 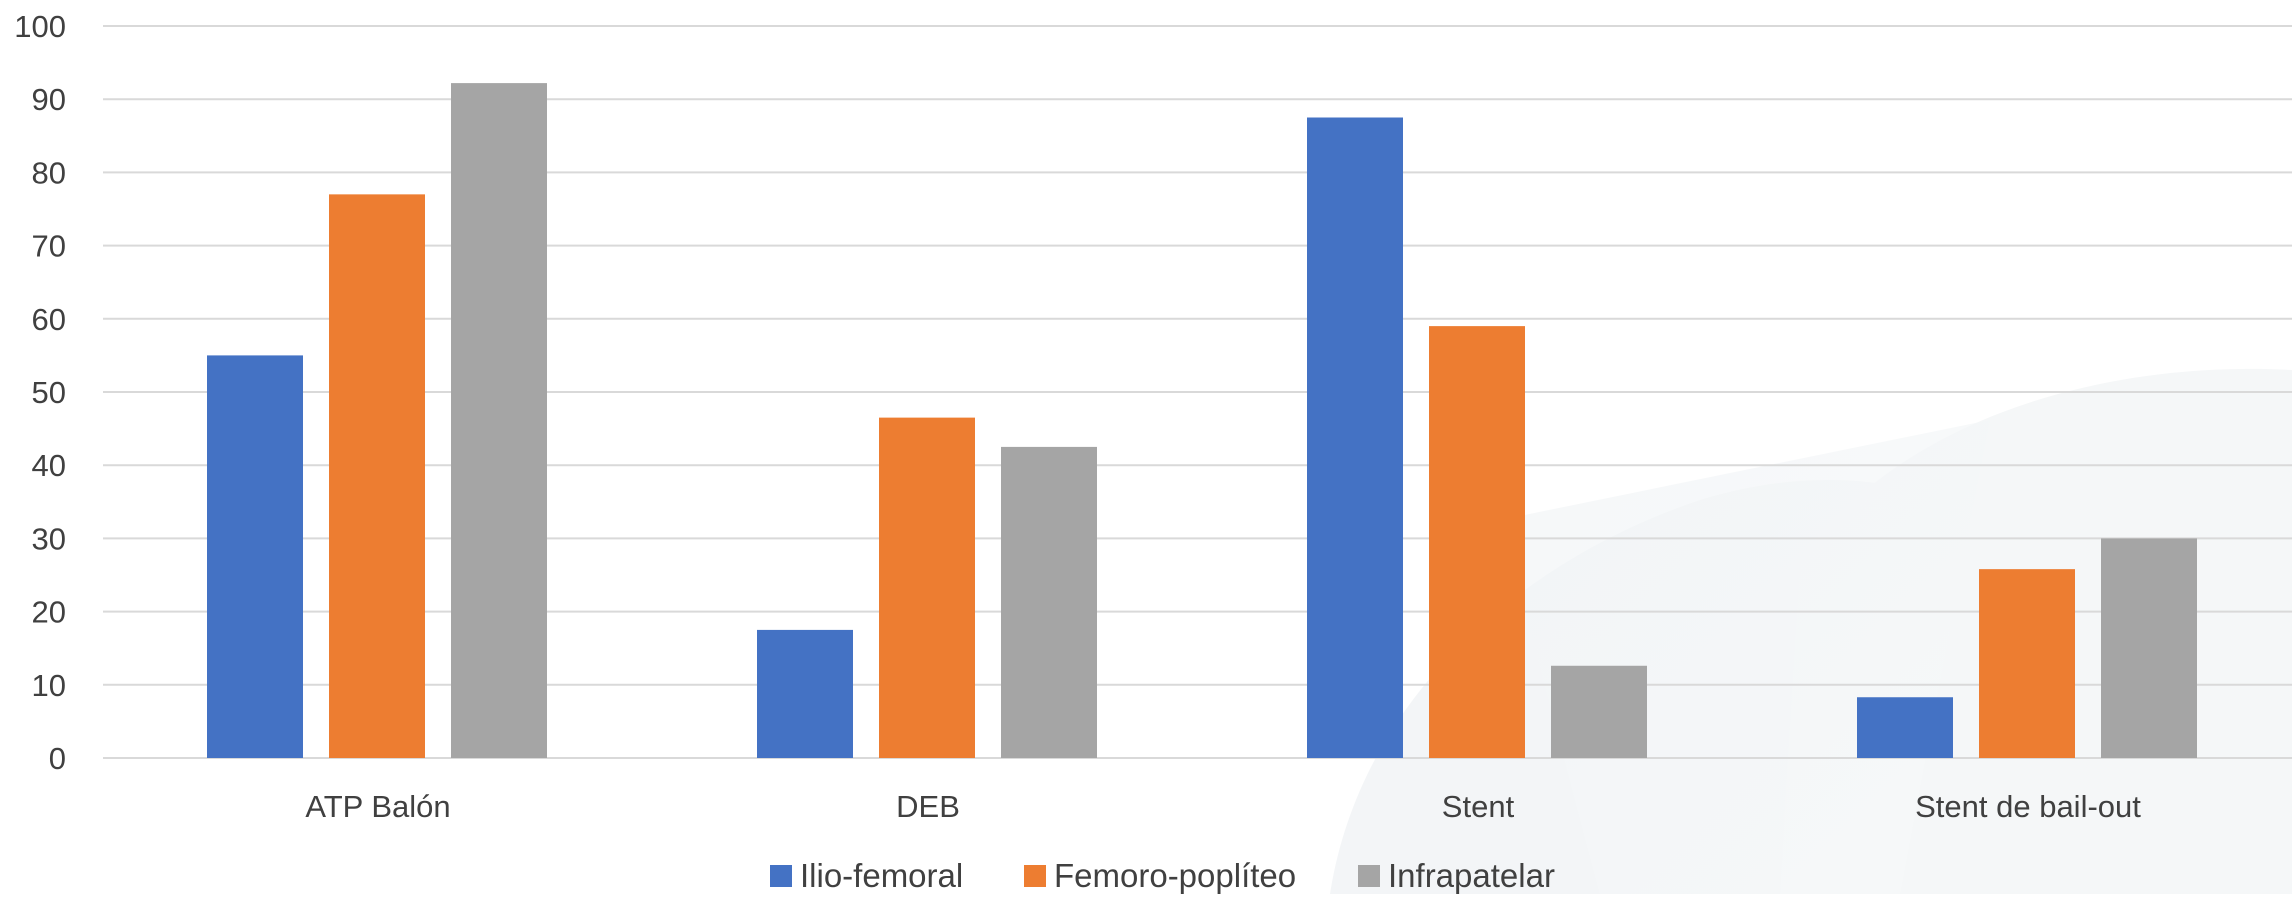 What do you see at coordinates (49, 612) in the screenshot?
I see `y-tick-label: 20` at bounding box center [49, 612].